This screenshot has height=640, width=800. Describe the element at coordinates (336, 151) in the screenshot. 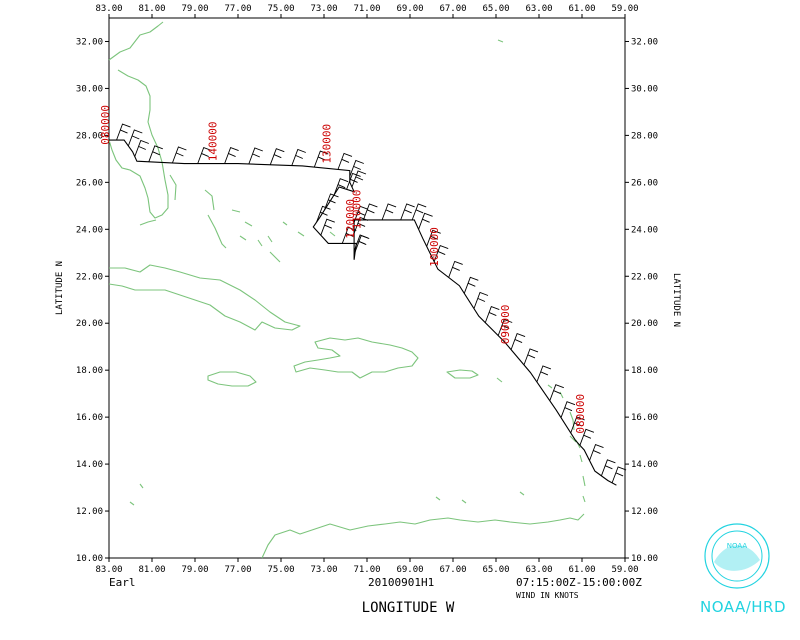

I see `bahamas-islands` at that location.